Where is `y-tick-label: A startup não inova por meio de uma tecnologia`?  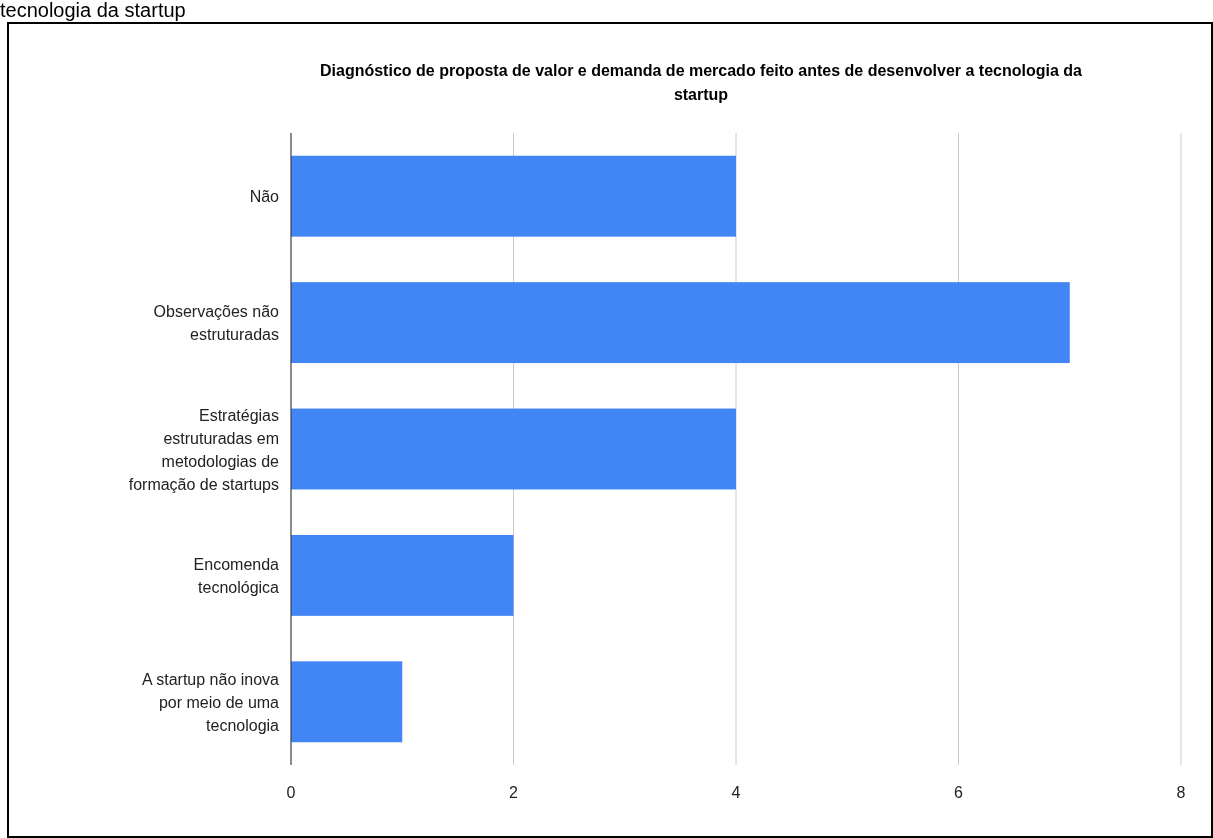 y-tick-label: A startup não inova por meio de uma tecnologia is located at coordinates (211, 702).